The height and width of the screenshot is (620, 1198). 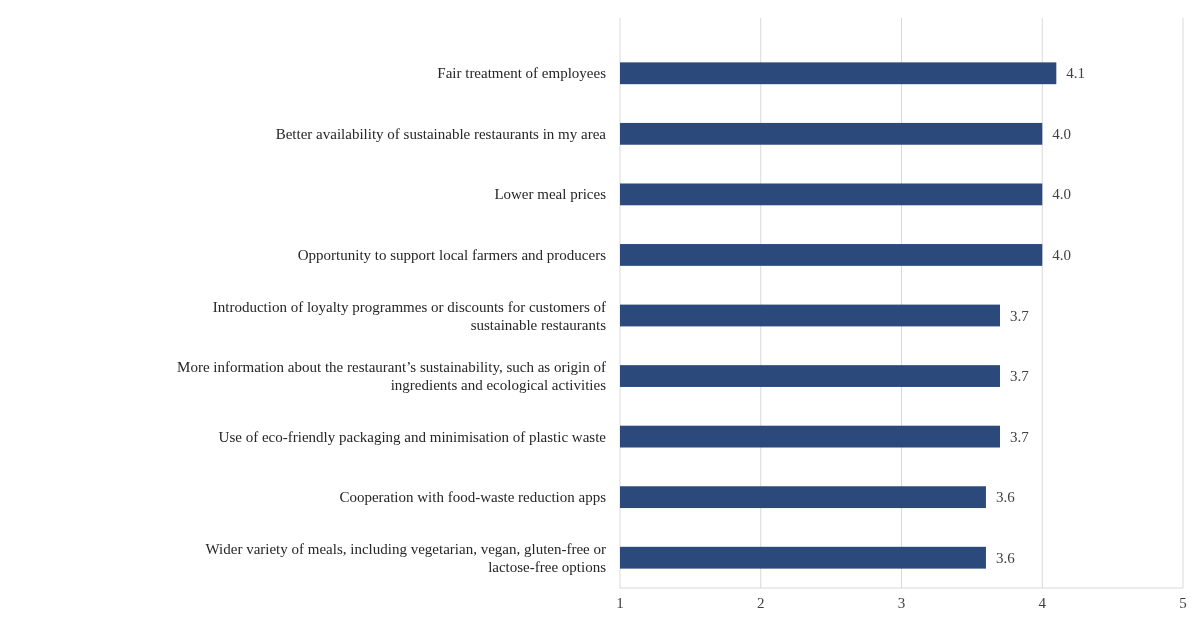 I want to click on y-tick-label: Fair treatment of employees, so click(x=522, y=73).